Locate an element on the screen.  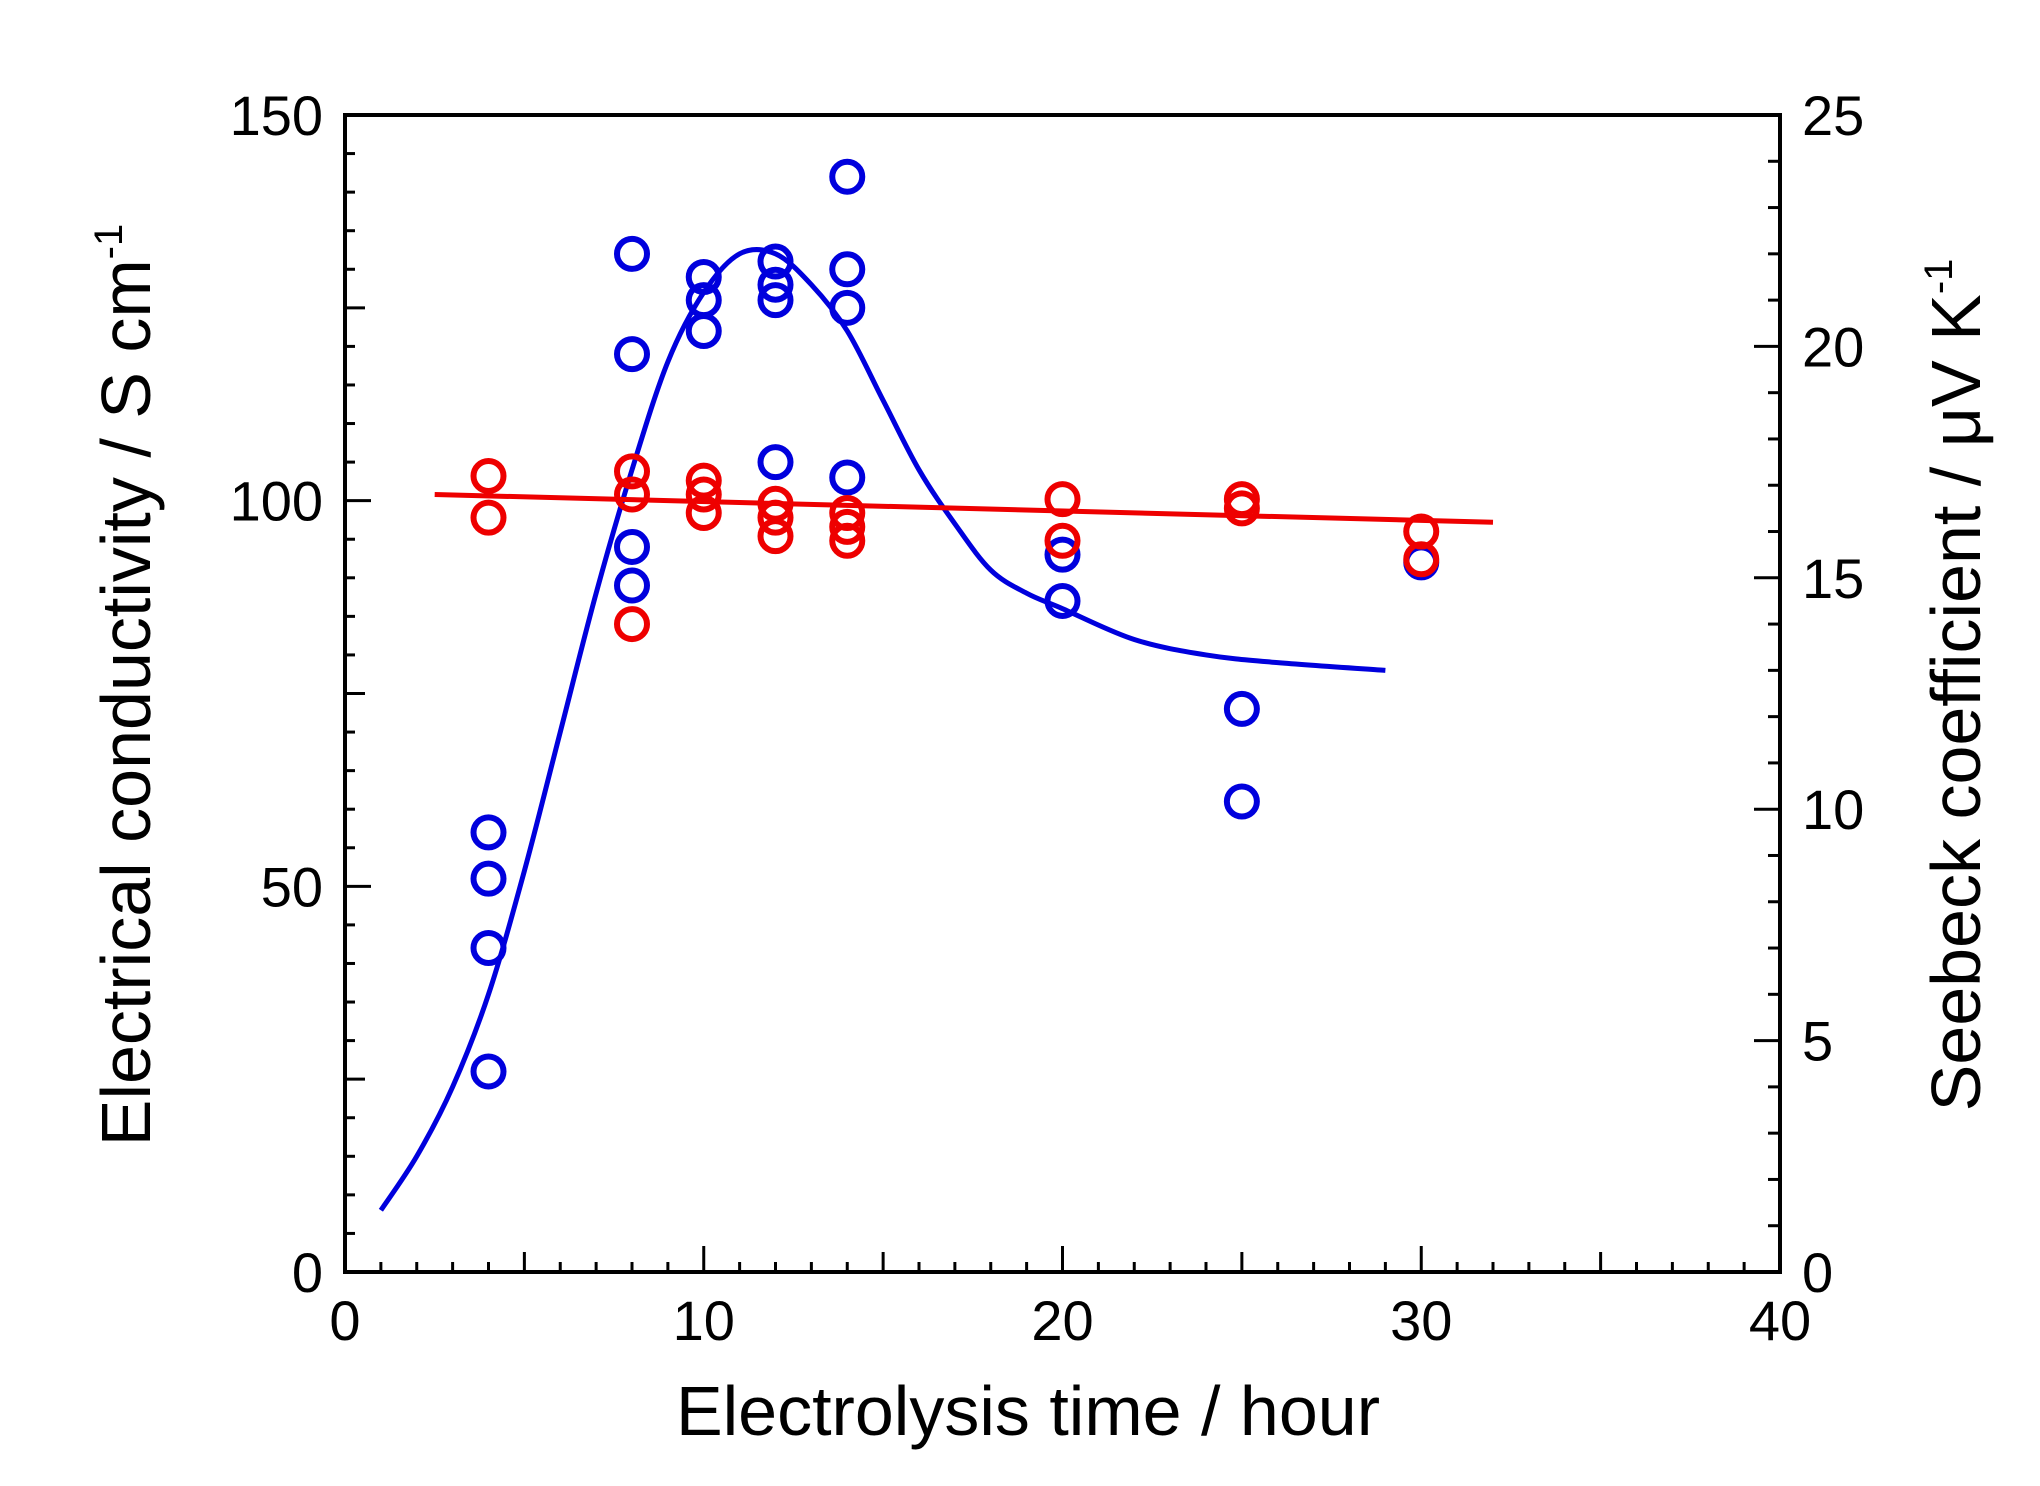
fit-curve-seebeck is located at coordinates (964, 508).